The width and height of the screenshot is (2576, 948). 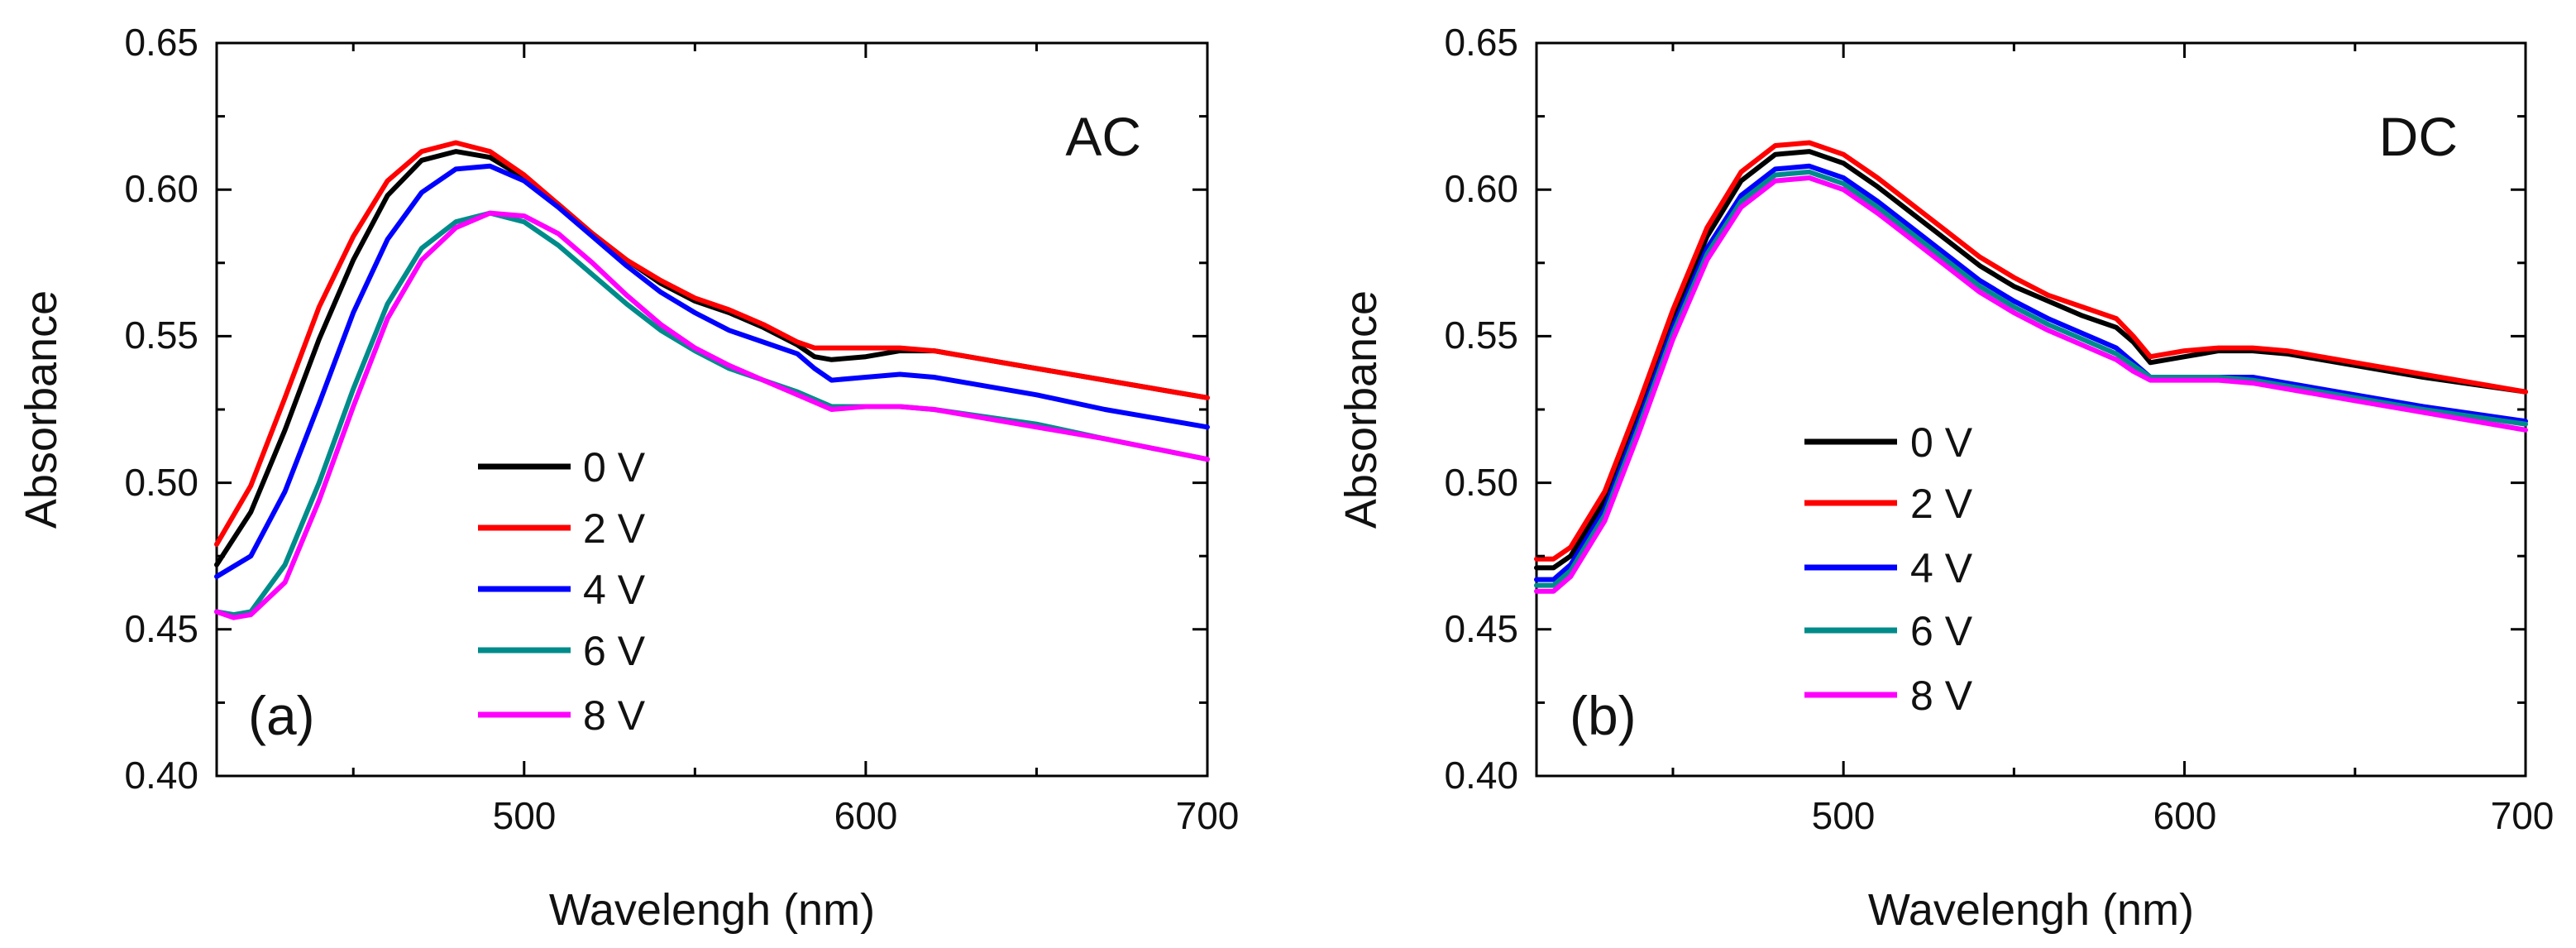 I want to click on panel-a-condition-label: AC, so click(x=1103, y=136).